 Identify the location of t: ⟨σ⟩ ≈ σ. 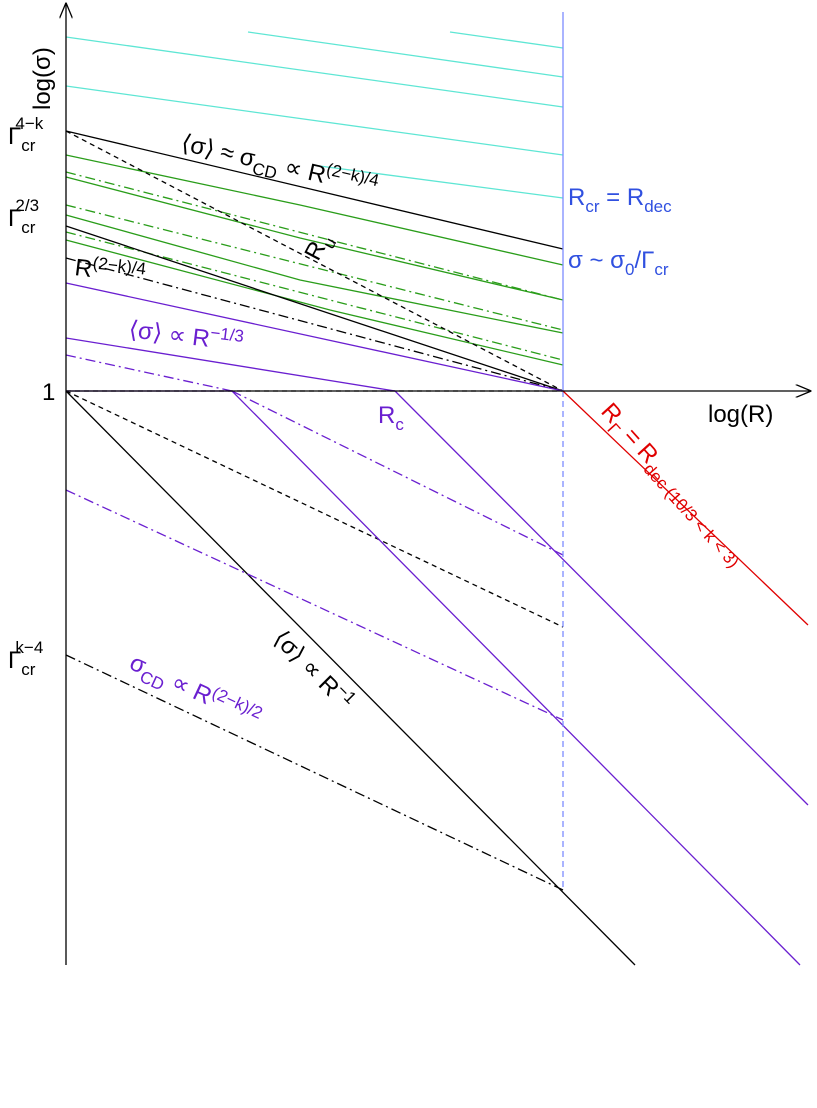
(218, 151).